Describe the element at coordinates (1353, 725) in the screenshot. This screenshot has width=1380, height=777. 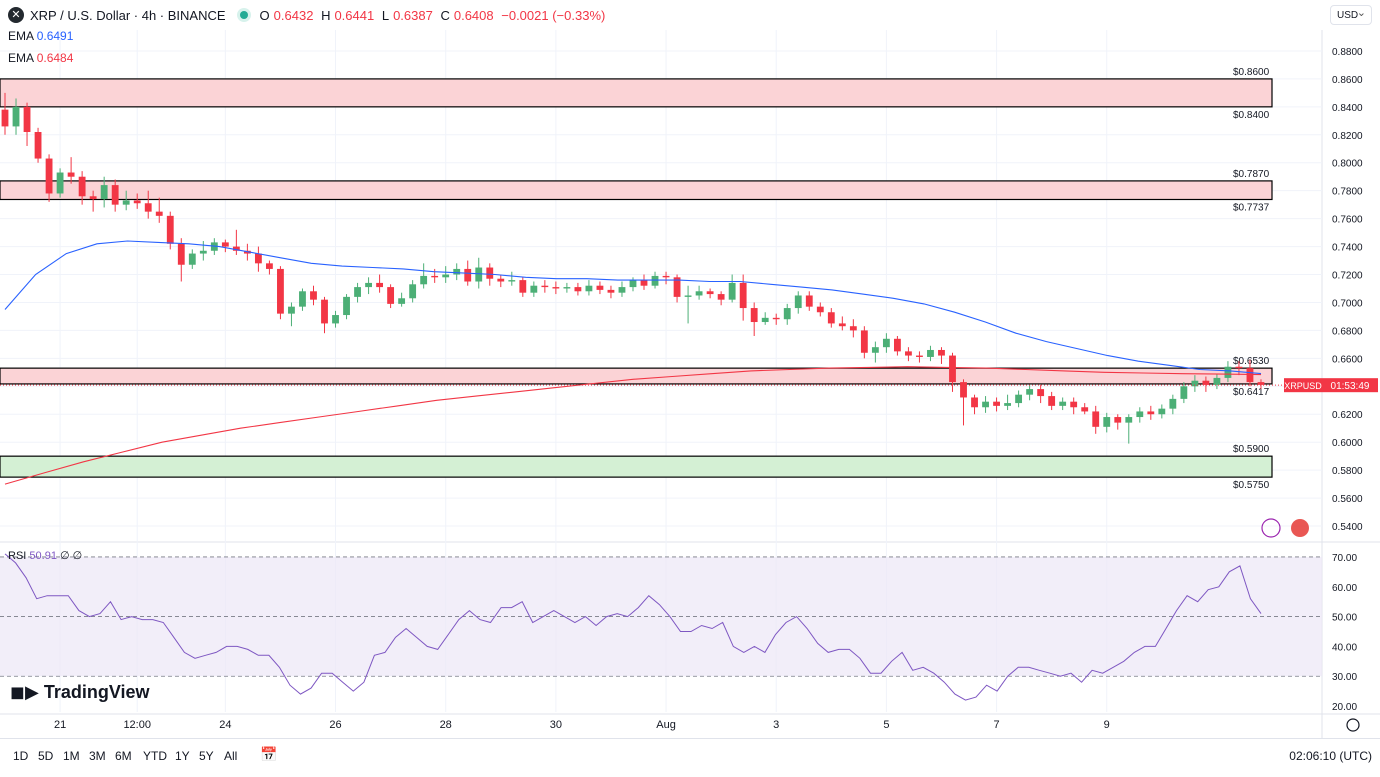
I see `settings-icon` at that location.